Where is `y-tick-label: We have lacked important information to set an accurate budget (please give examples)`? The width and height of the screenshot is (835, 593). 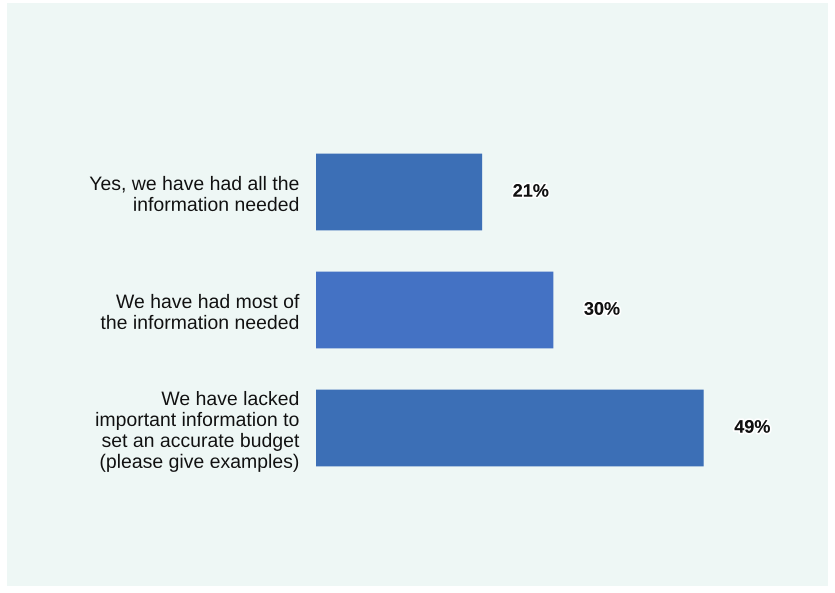
y-tick-label: We have lacked important information to set an accurate budget (please give examples) is located at coordinates (198, 431).